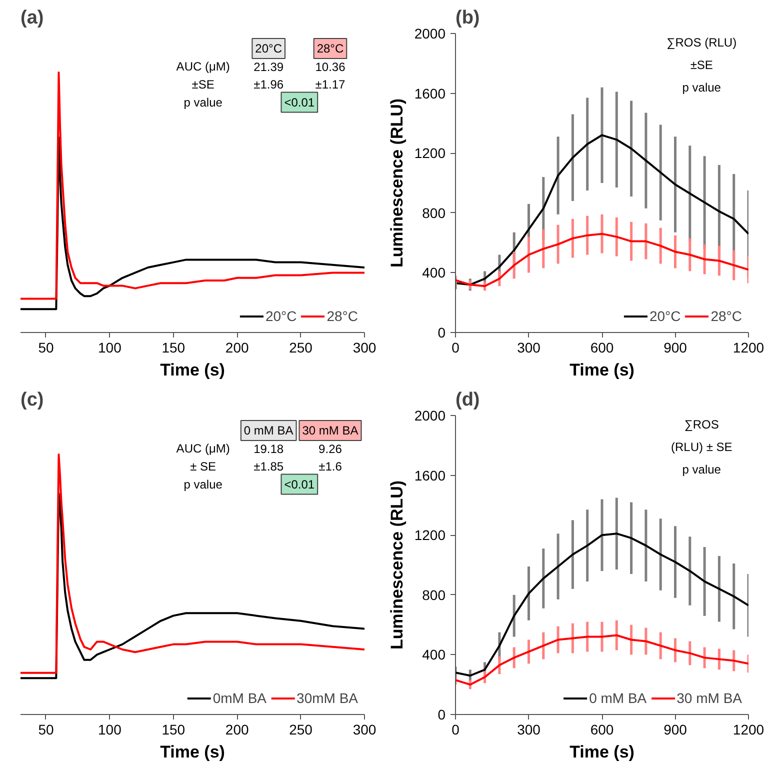 This screenshot has height=768, width=768. Describe the element at coordinates (701, 424) in the screenshot. I see `annotation: ∑ROS` at that location.